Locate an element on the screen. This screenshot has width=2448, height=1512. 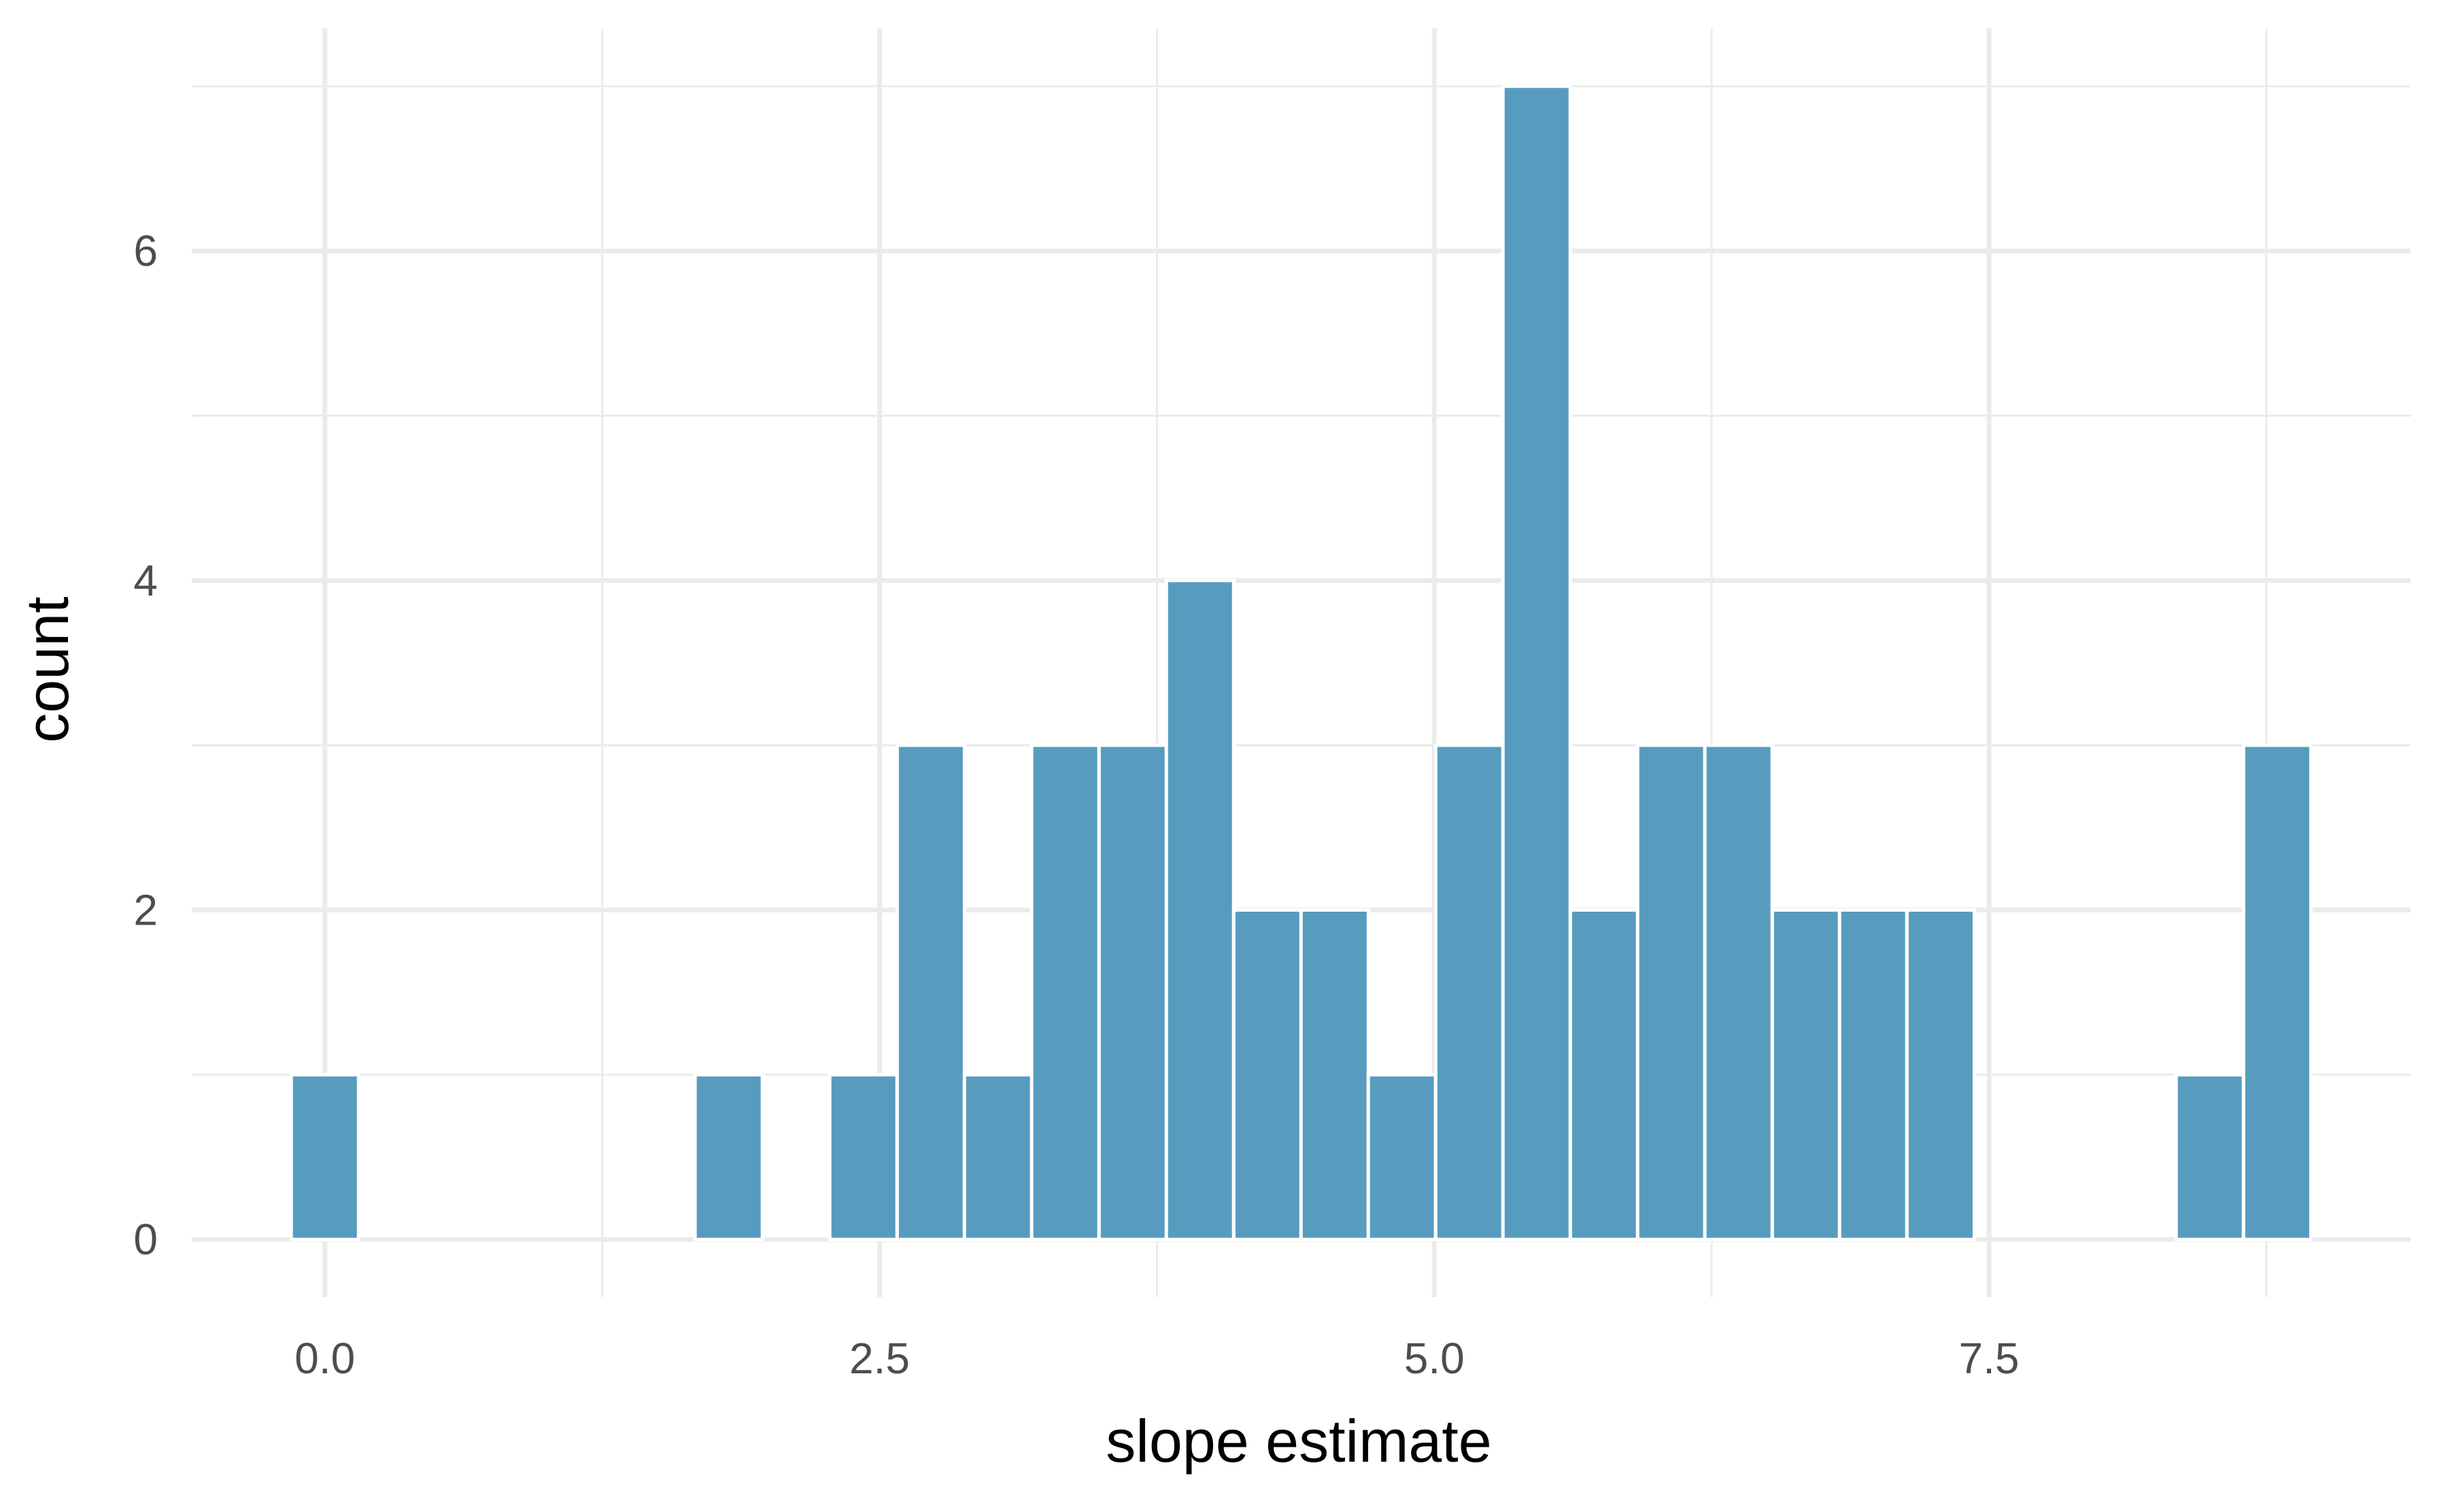
x-axis-ticks: 0.0 2.5 5.0 7.5 is located at coordinates (1156, 1358).